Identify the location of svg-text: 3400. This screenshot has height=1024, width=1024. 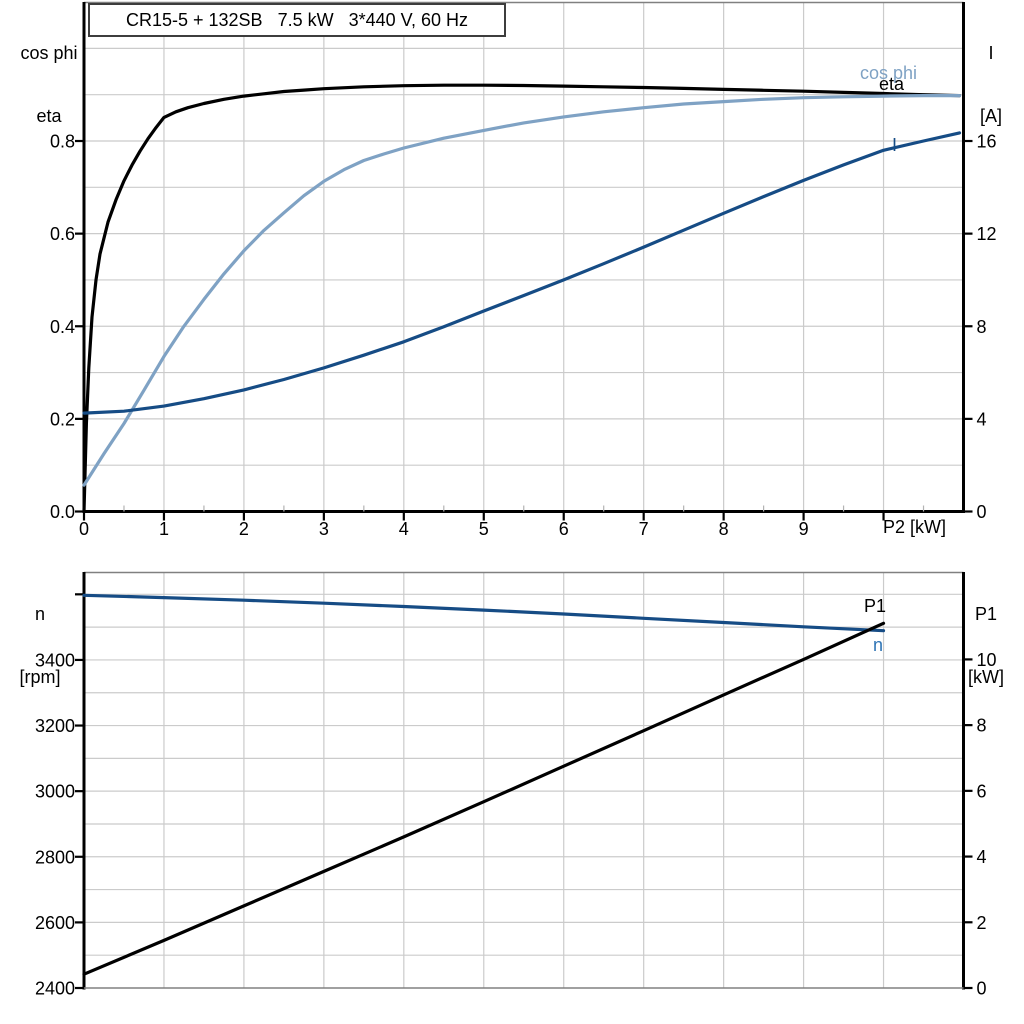
(55, 660).